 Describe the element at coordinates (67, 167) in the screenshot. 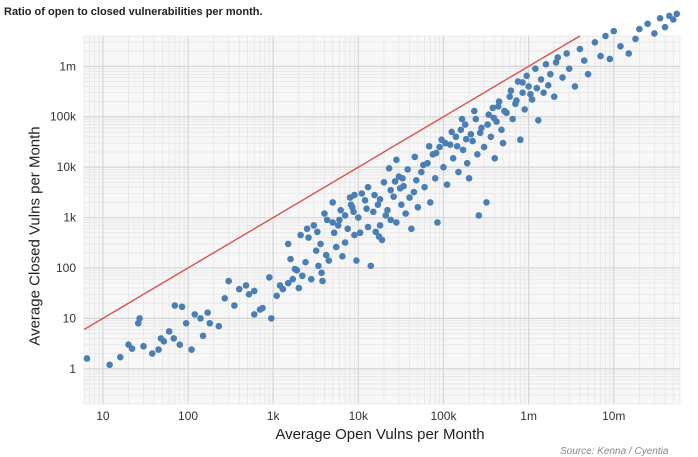

I see `y-tick-label: 10k` at that location.